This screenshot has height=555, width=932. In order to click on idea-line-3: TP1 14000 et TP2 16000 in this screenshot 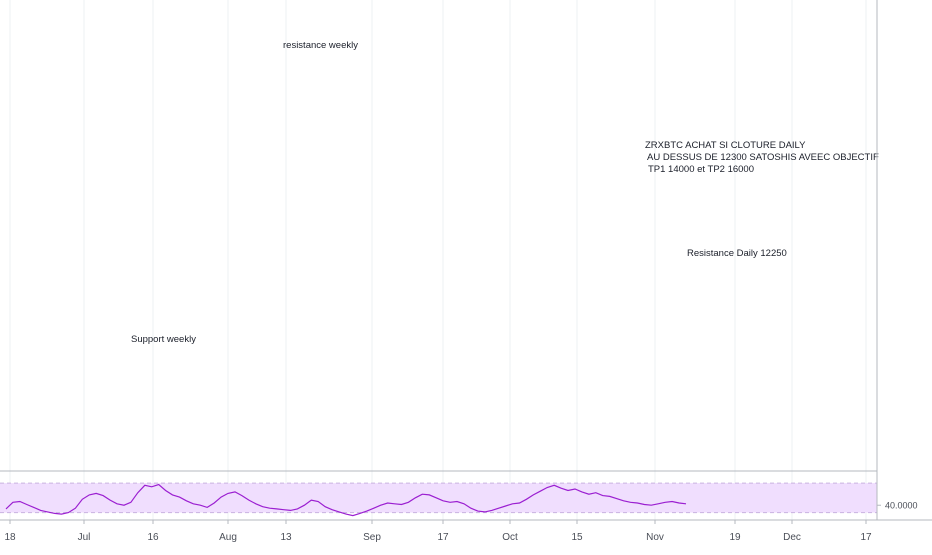, I will do `click(701, 169)`.